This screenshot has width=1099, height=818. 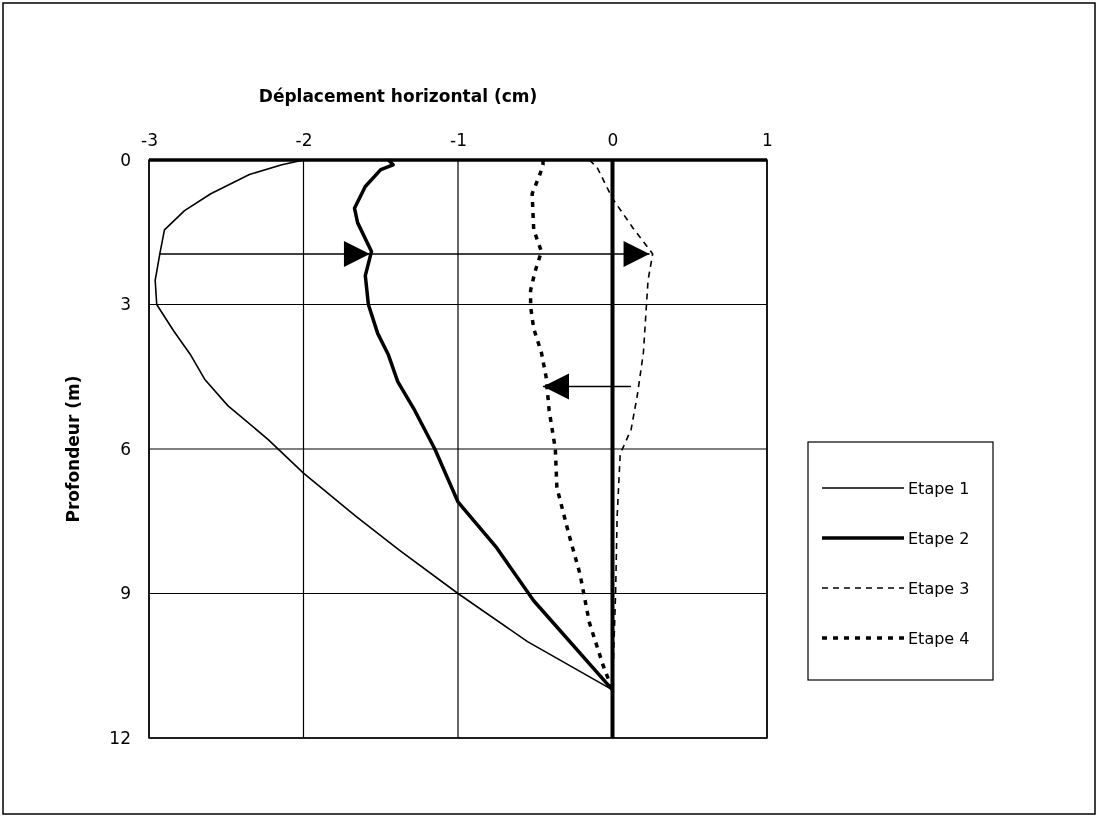 I want to click on text: Etape 3, so click(x=939, y=588).